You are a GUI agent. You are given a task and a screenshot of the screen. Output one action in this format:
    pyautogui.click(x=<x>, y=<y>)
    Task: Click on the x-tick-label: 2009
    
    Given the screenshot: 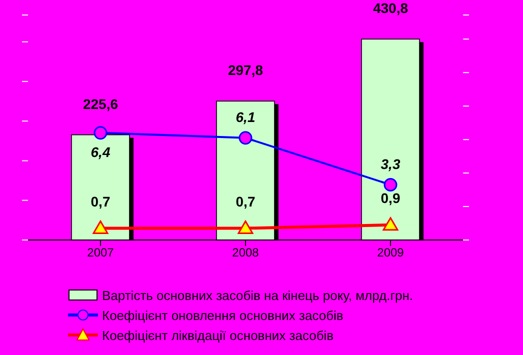 What is the action you would take?
    pyautogui.click(x=390, y=253)
    